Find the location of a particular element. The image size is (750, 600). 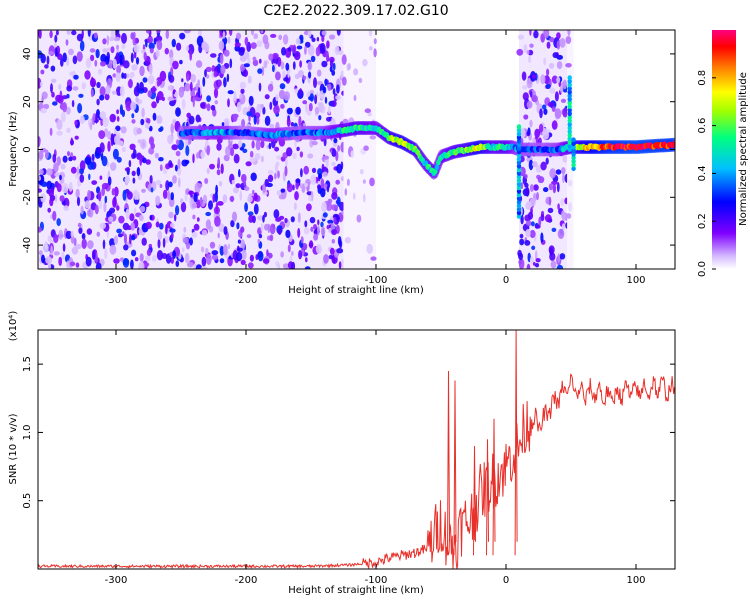

y-tick-label: 1.5 is located at coordinates (27, 364).